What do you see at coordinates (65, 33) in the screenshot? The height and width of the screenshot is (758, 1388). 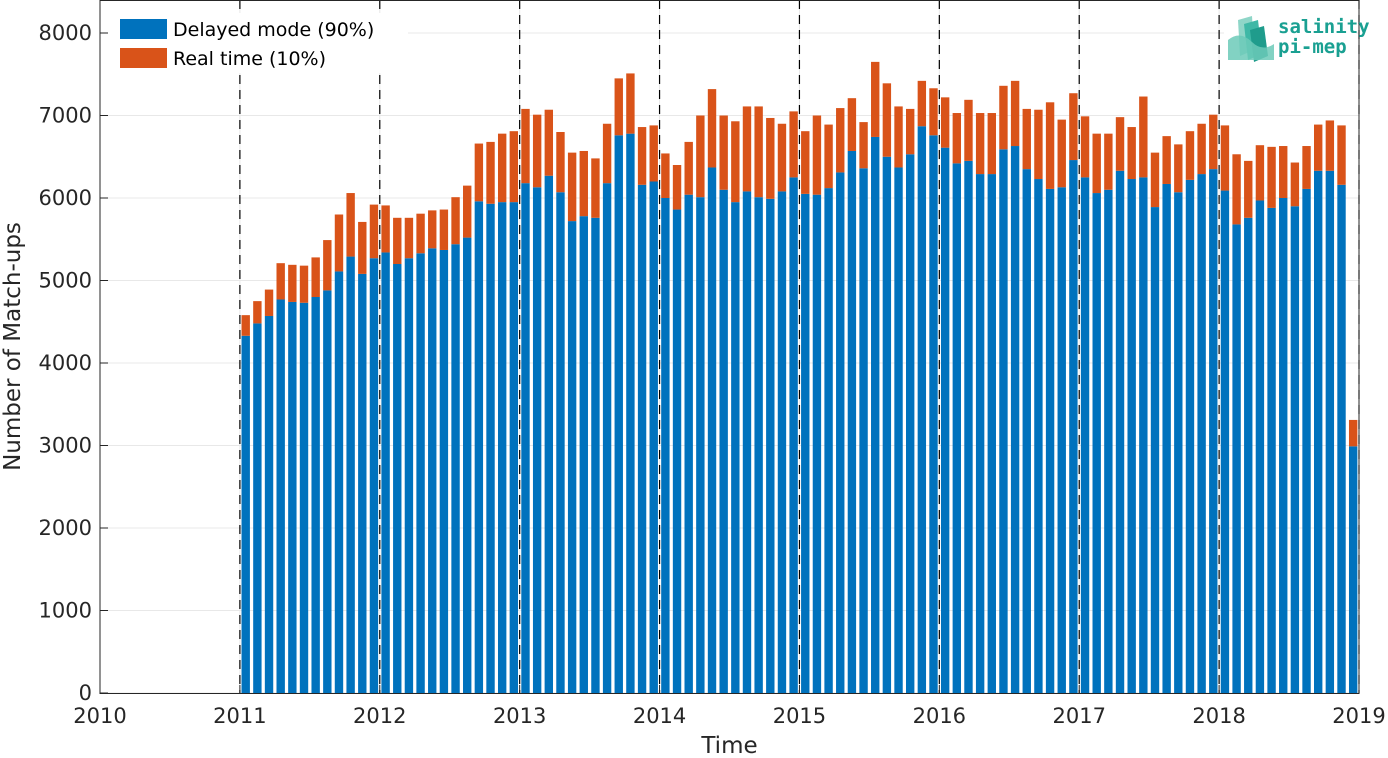 I see `y-tick-label: 8000` at bounding box center [65, 33].